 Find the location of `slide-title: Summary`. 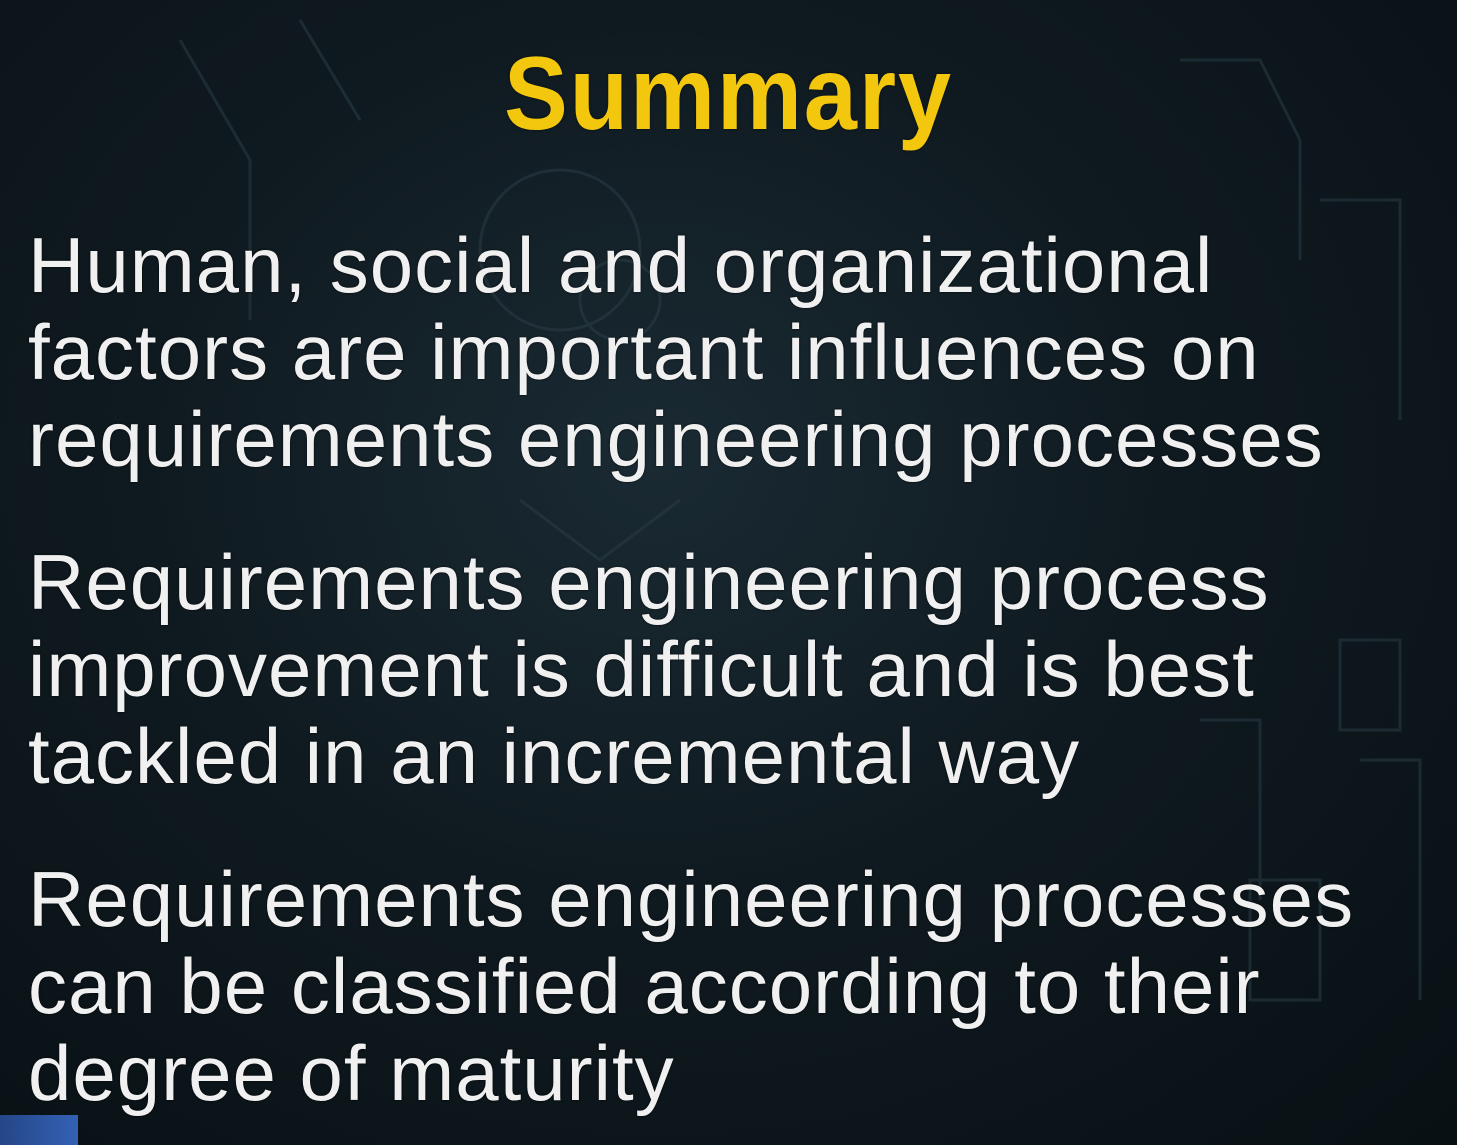

slide-title: Summary is located at coordinates (728, 94).